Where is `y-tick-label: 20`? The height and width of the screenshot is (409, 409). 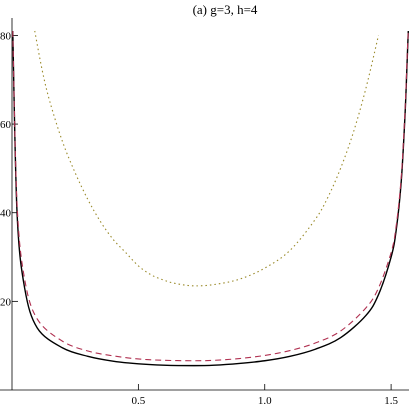 y-tick-label: 20 is located at coordinates (6, 302).